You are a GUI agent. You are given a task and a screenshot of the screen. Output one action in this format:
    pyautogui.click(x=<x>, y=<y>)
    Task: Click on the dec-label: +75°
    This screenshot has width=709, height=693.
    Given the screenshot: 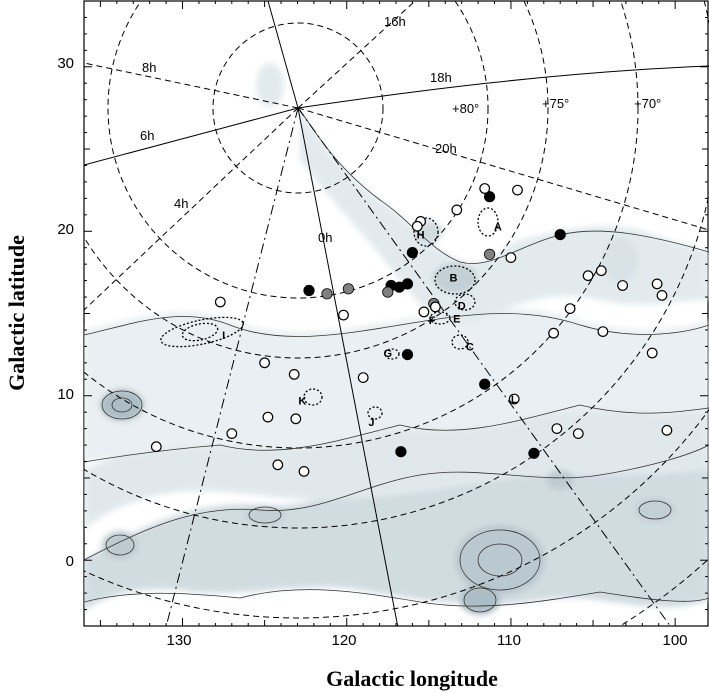 What is the action you would take?
    pyautogui.click(x=555, y=103)
    